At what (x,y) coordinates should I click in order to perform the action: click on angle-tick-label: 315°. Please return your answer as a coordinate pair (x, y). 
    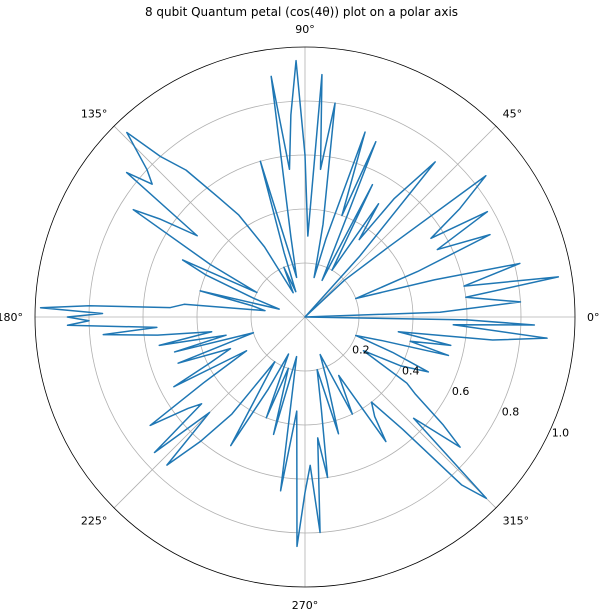
    Looking at the image, I should click on (516, 521).